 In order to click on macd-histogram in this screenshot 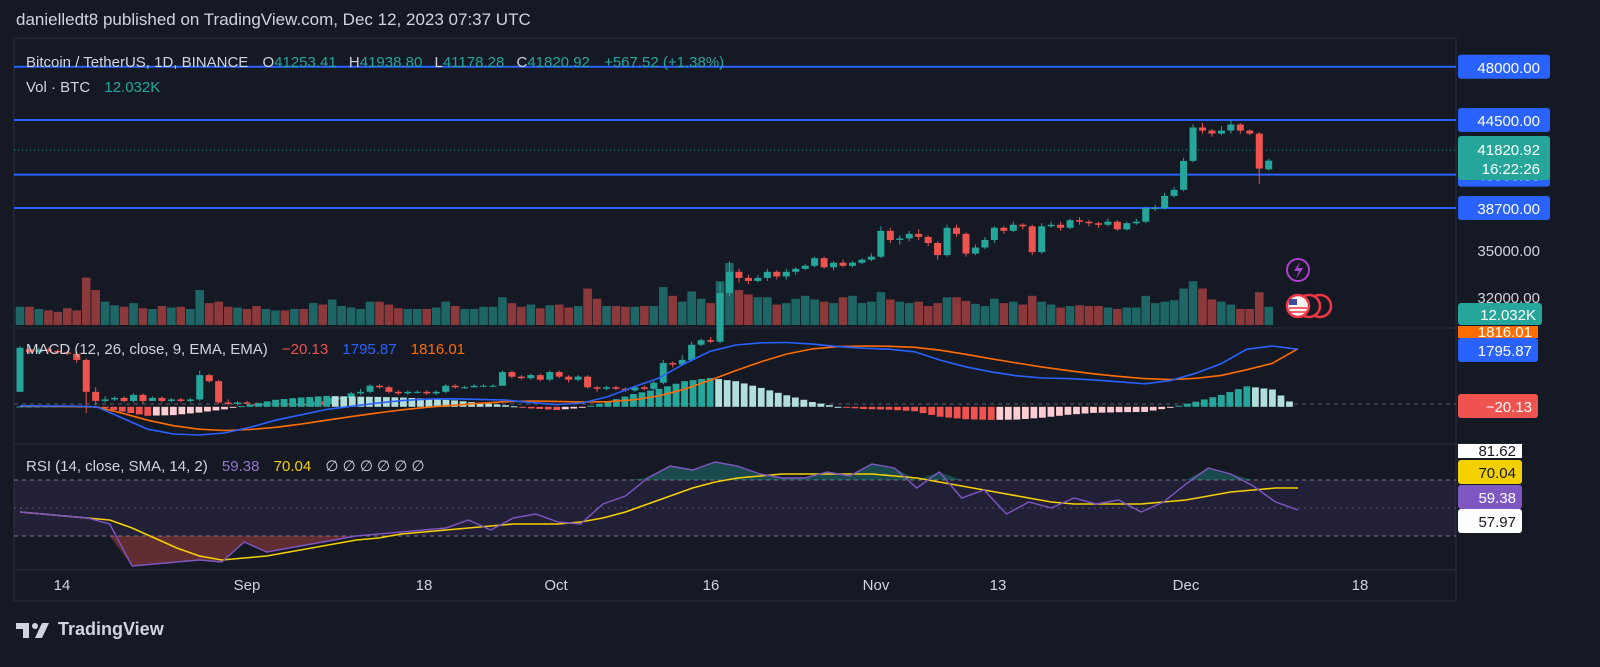, I will do `click(654, 399)`.